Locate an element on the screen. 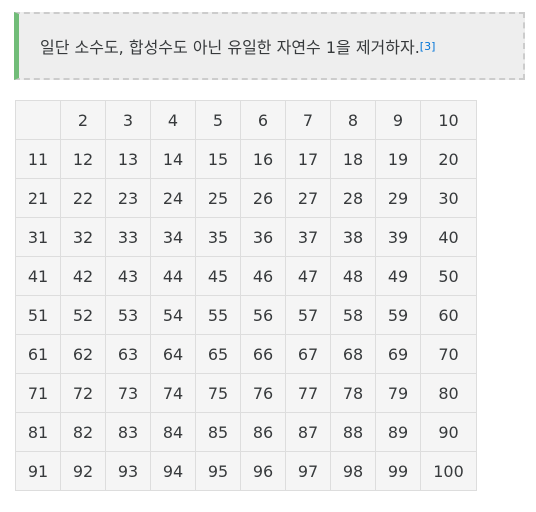 The height and width of the screenshot is (512, 536). number-cell: 30 is located at coordinates (448, 198).